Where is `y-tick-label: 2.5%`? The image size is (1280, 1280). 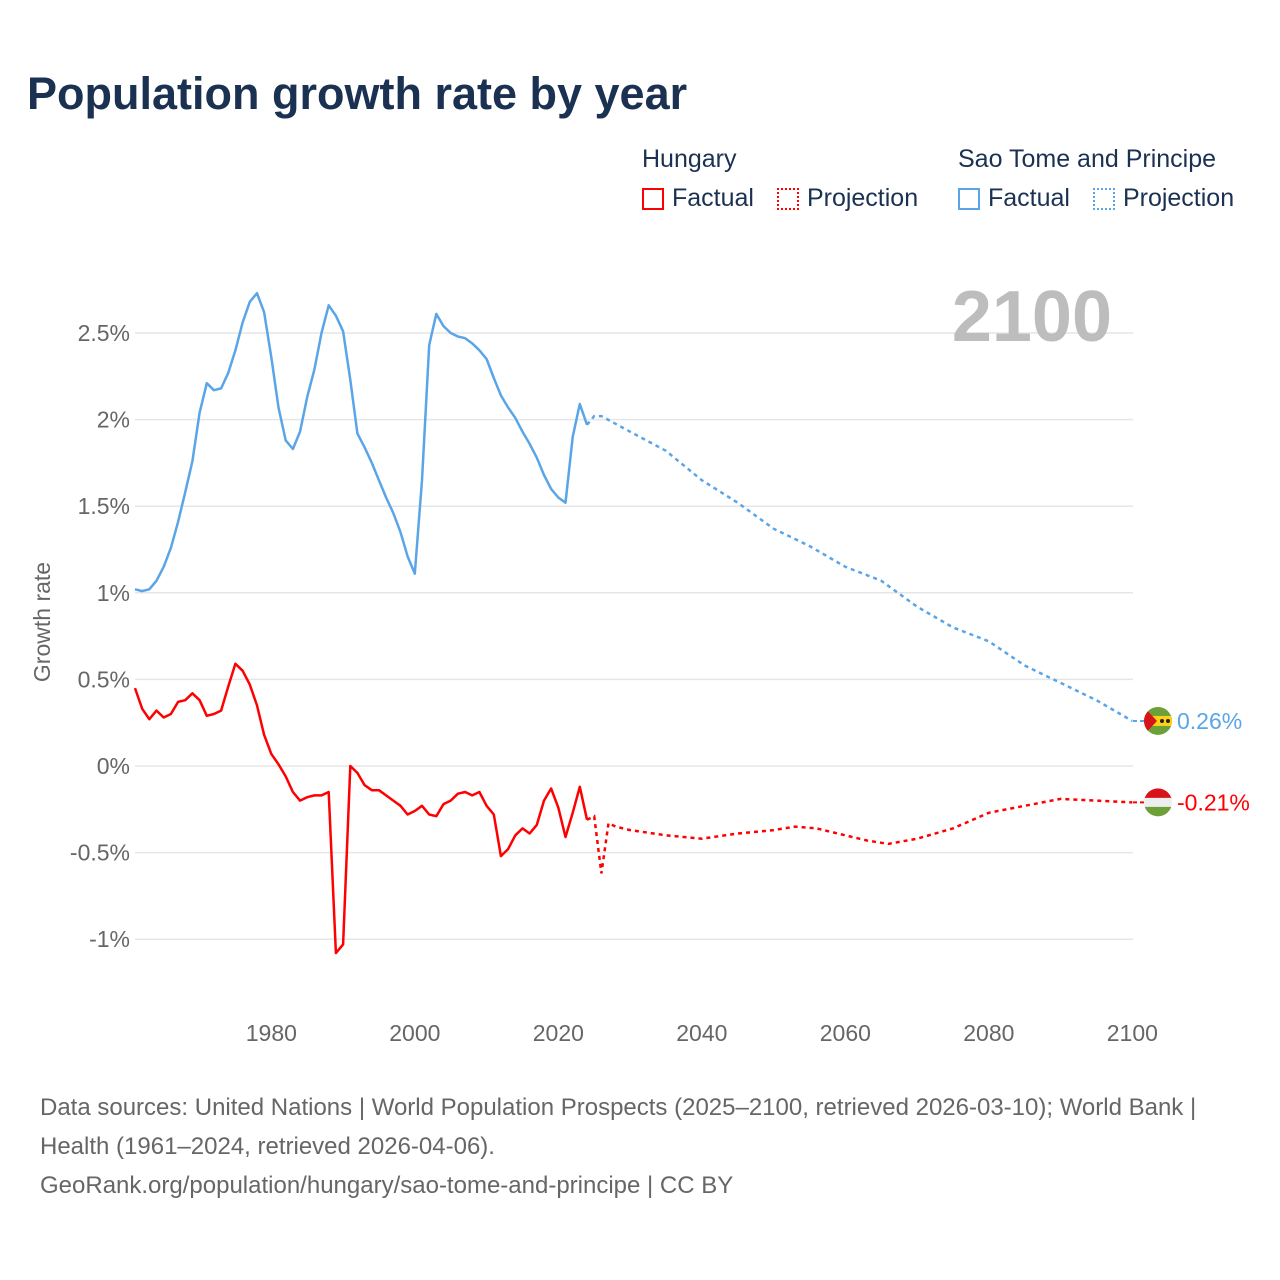
y-tick-label: 2.5% is located at coordinates (104, 333).